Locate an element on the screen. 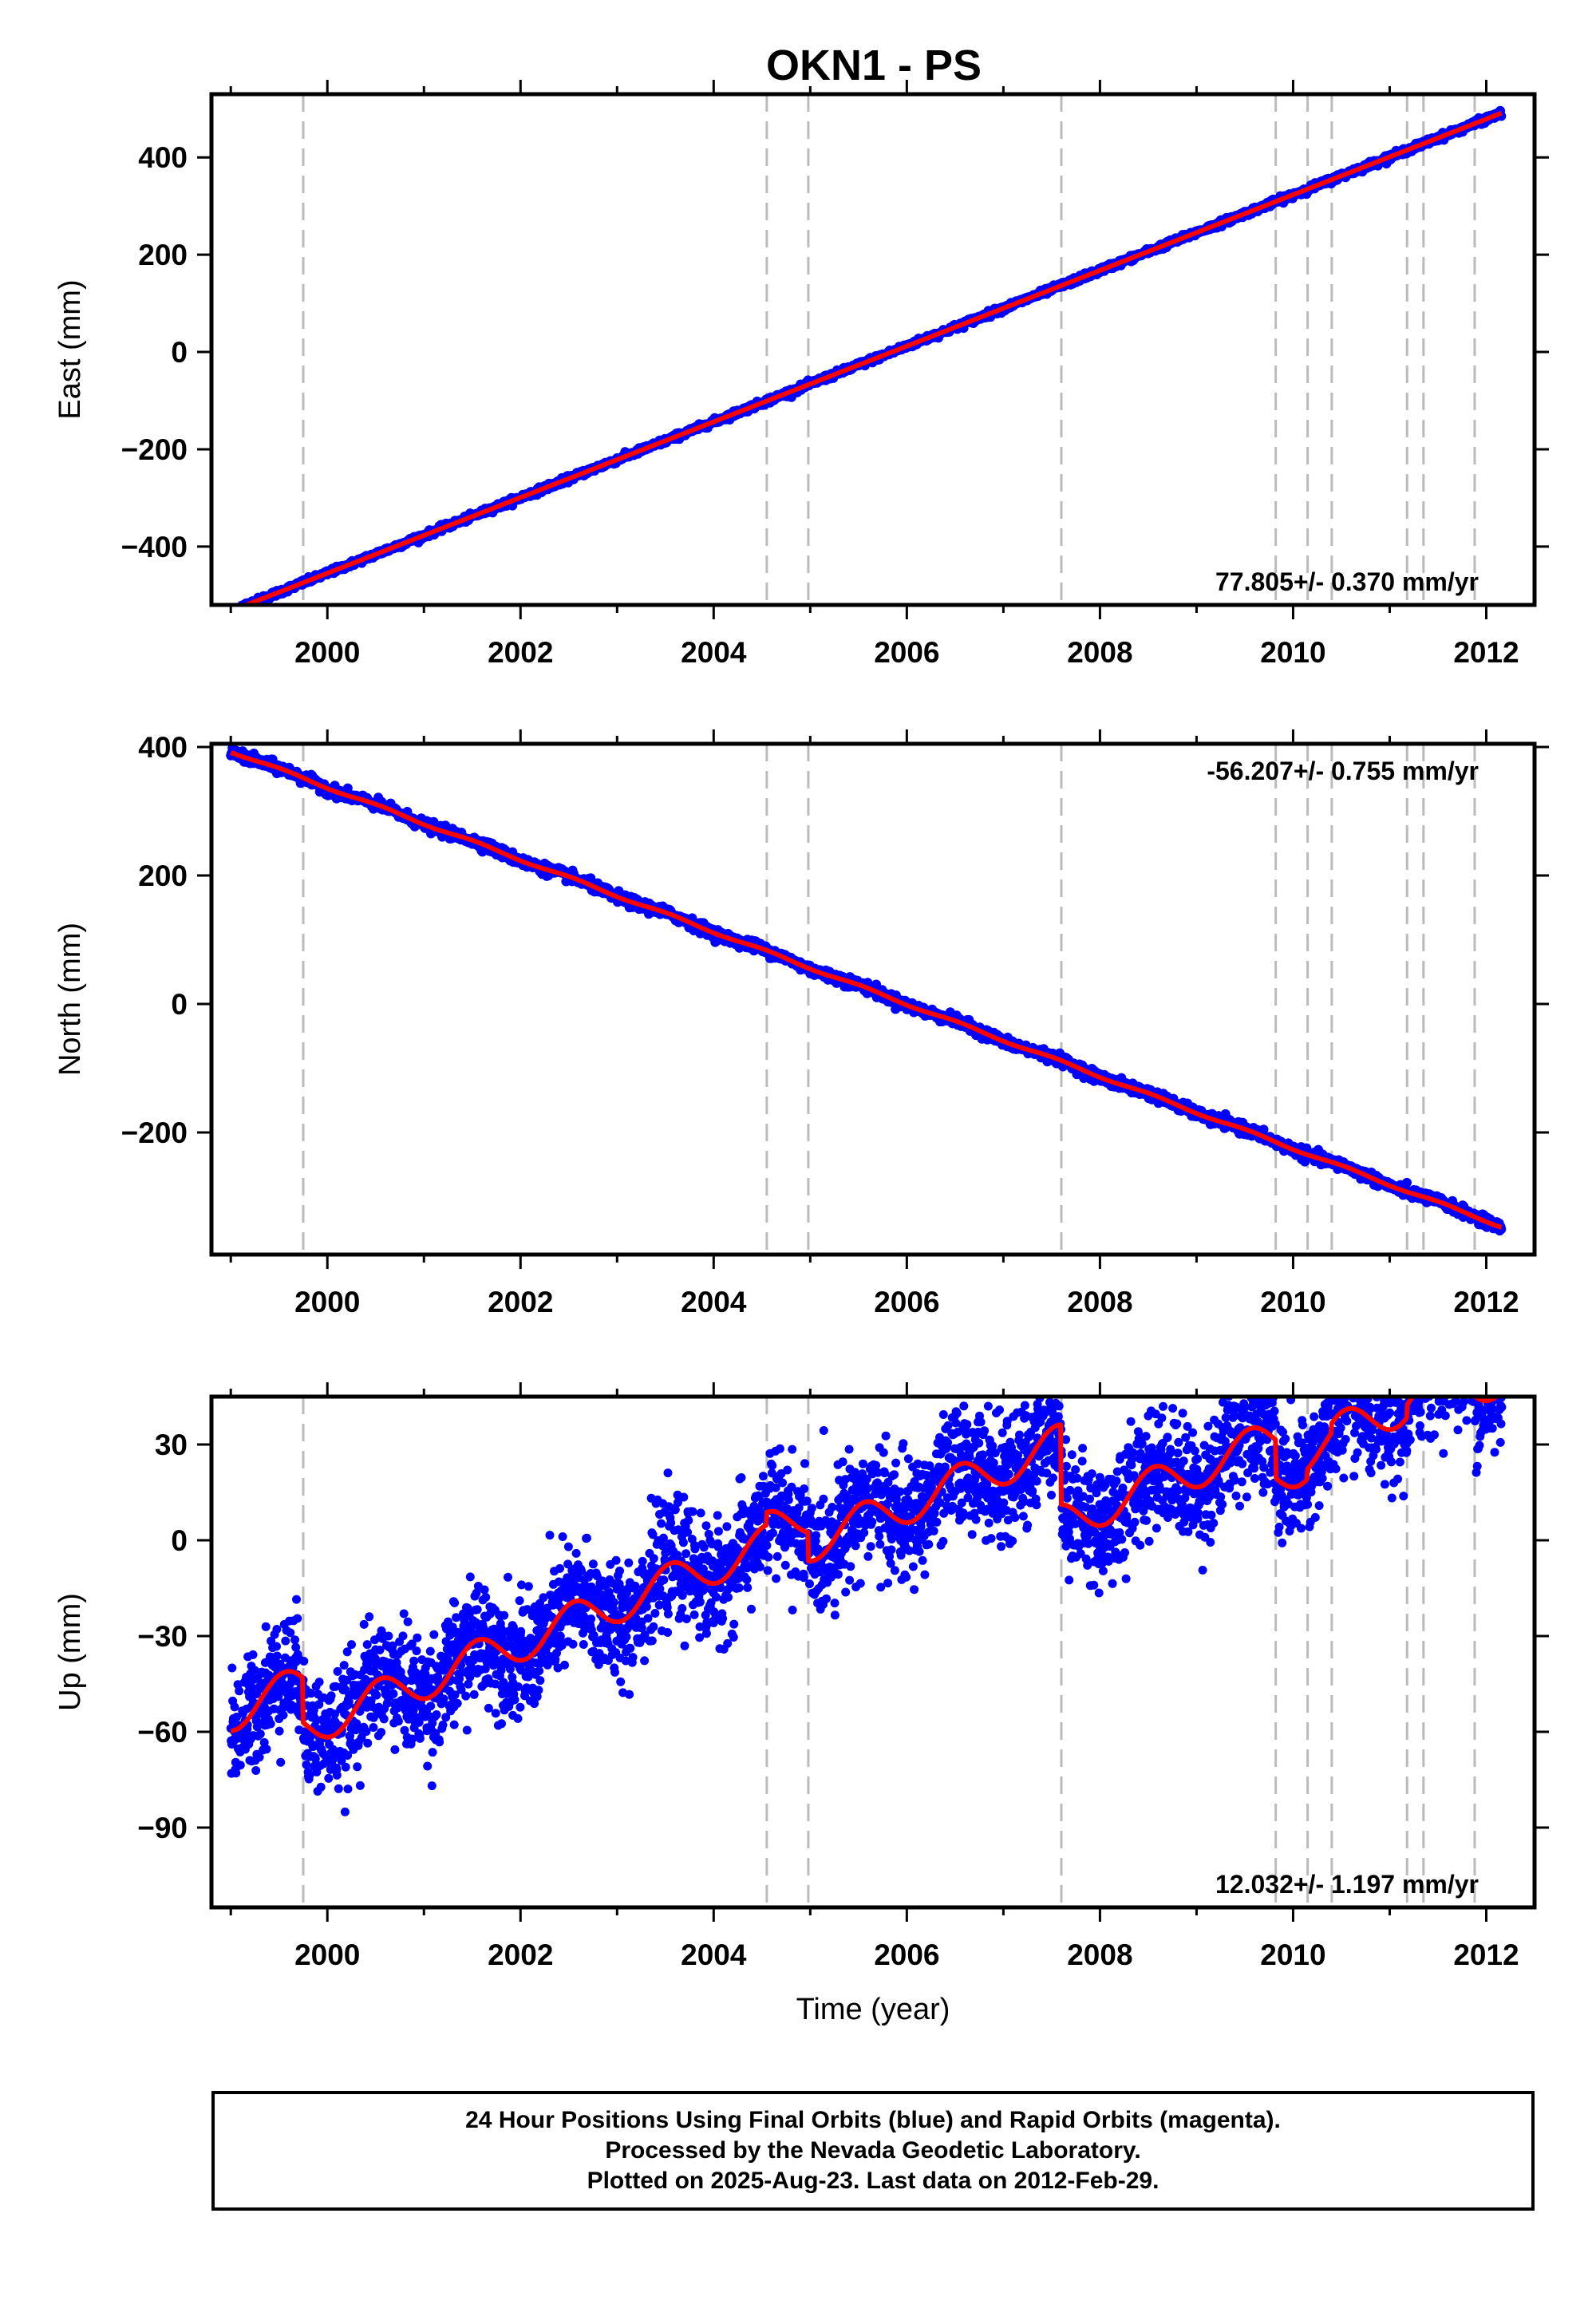  figure-title: OKN1 - PS is located at coordinates (874, 65).